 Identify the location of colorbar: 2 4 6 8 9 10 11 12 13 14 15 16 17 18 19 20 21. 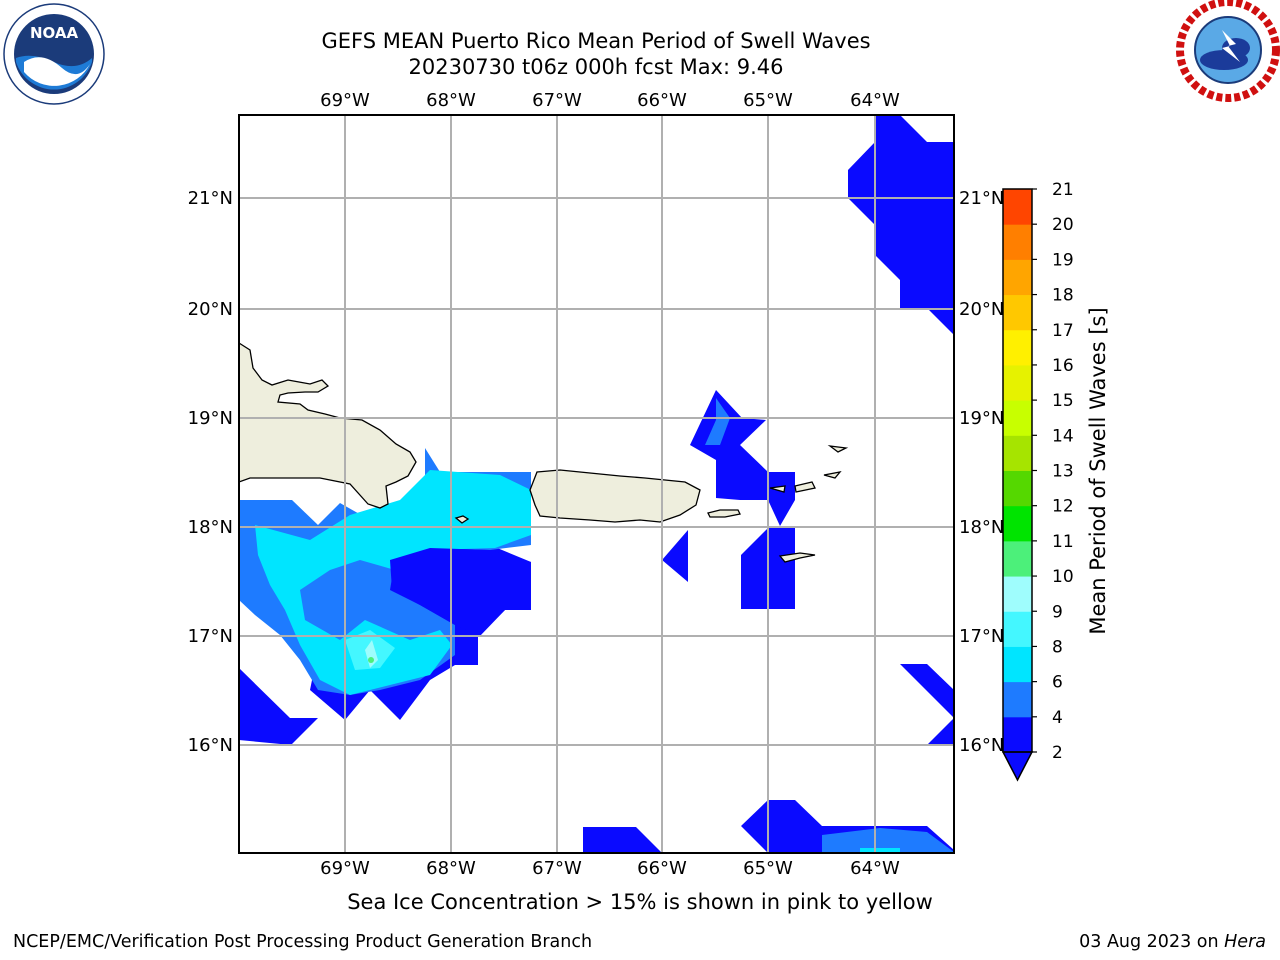
(1037, 481).